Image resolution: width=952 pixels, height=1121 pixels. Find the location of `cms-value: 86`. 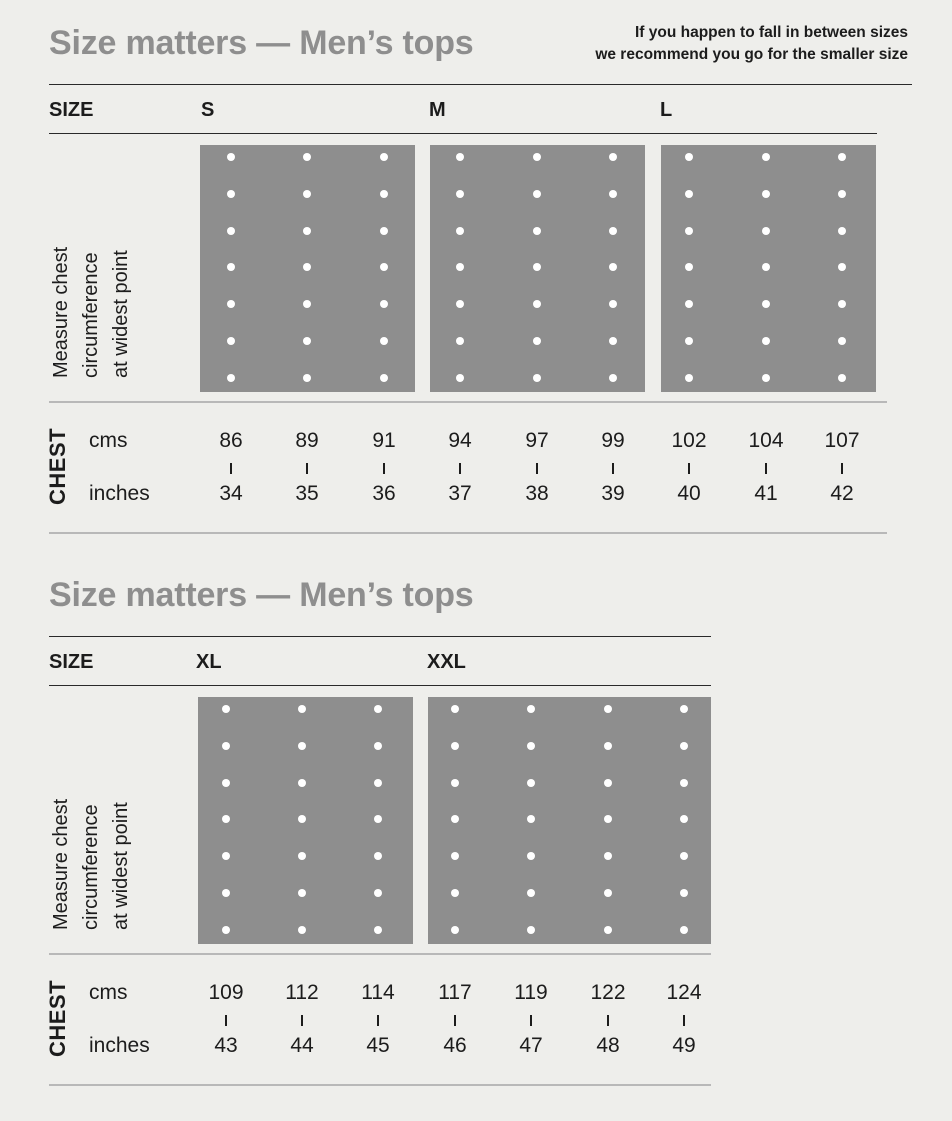

cms-value: 86 is located at coordinates (231, 440).